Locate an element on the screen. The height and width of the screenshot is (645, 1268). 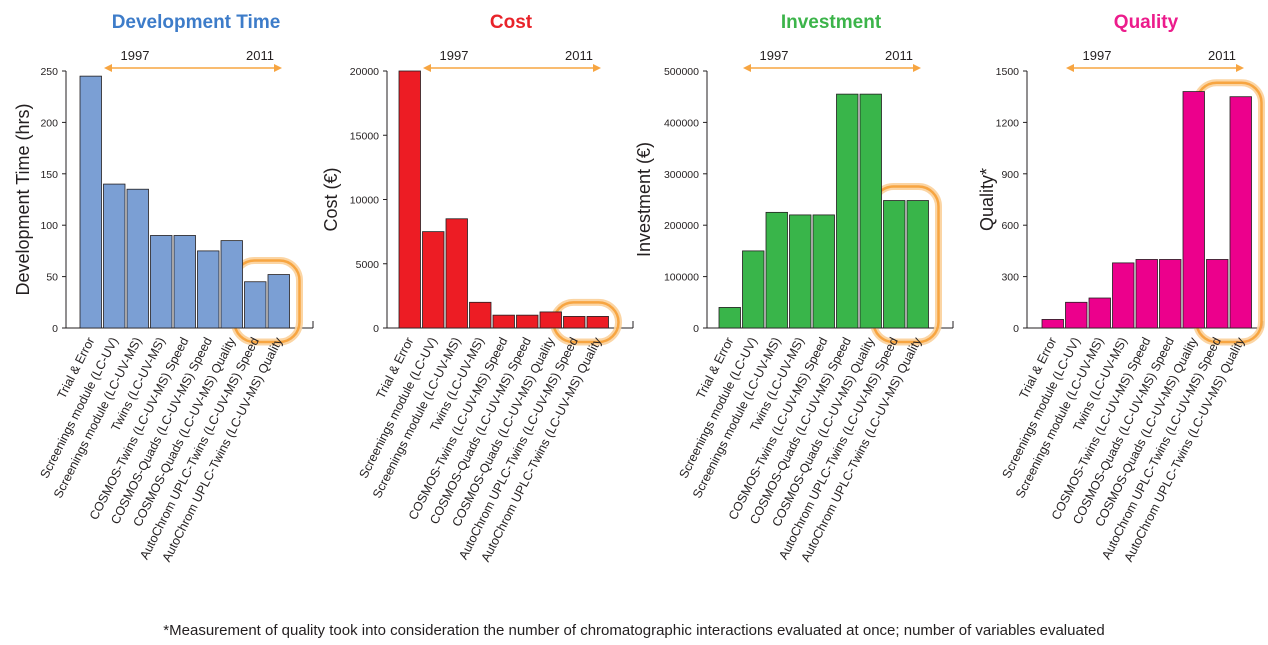
y-tick-label: 50 is located at coordinates (52, 278).